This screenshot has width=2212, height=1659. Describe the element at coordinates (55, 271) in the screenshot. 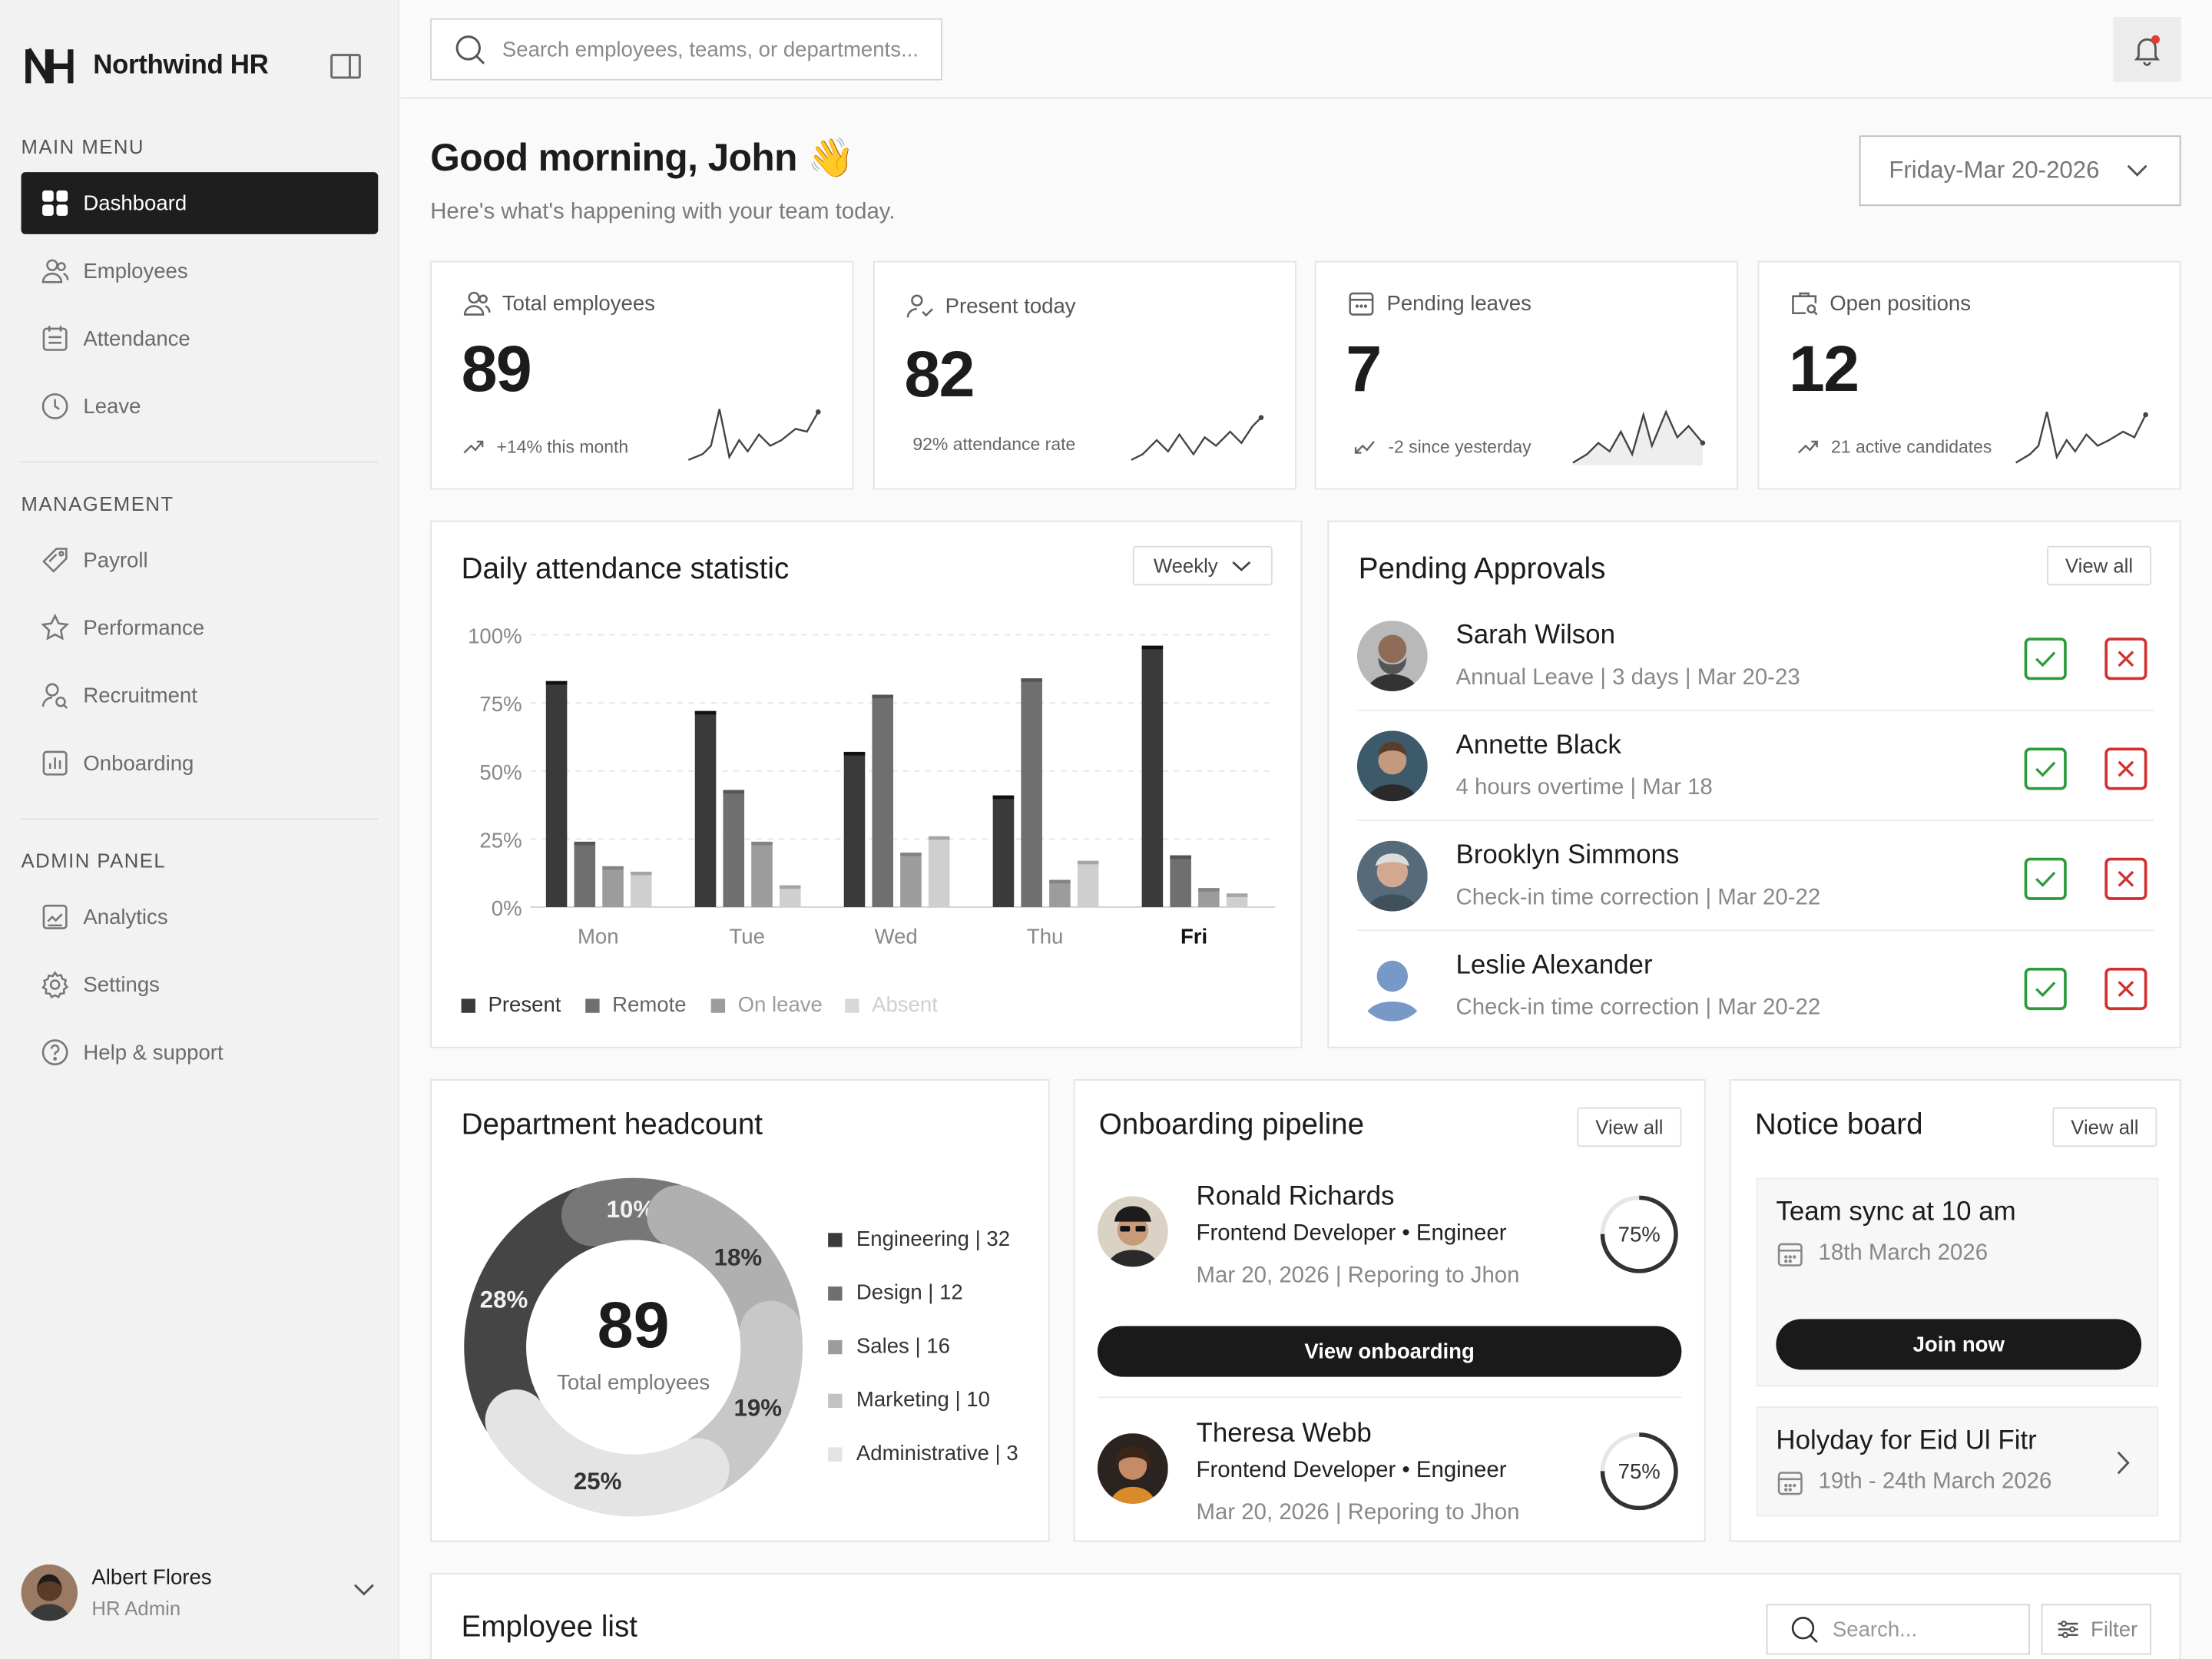

I see `users-icon` at that location.